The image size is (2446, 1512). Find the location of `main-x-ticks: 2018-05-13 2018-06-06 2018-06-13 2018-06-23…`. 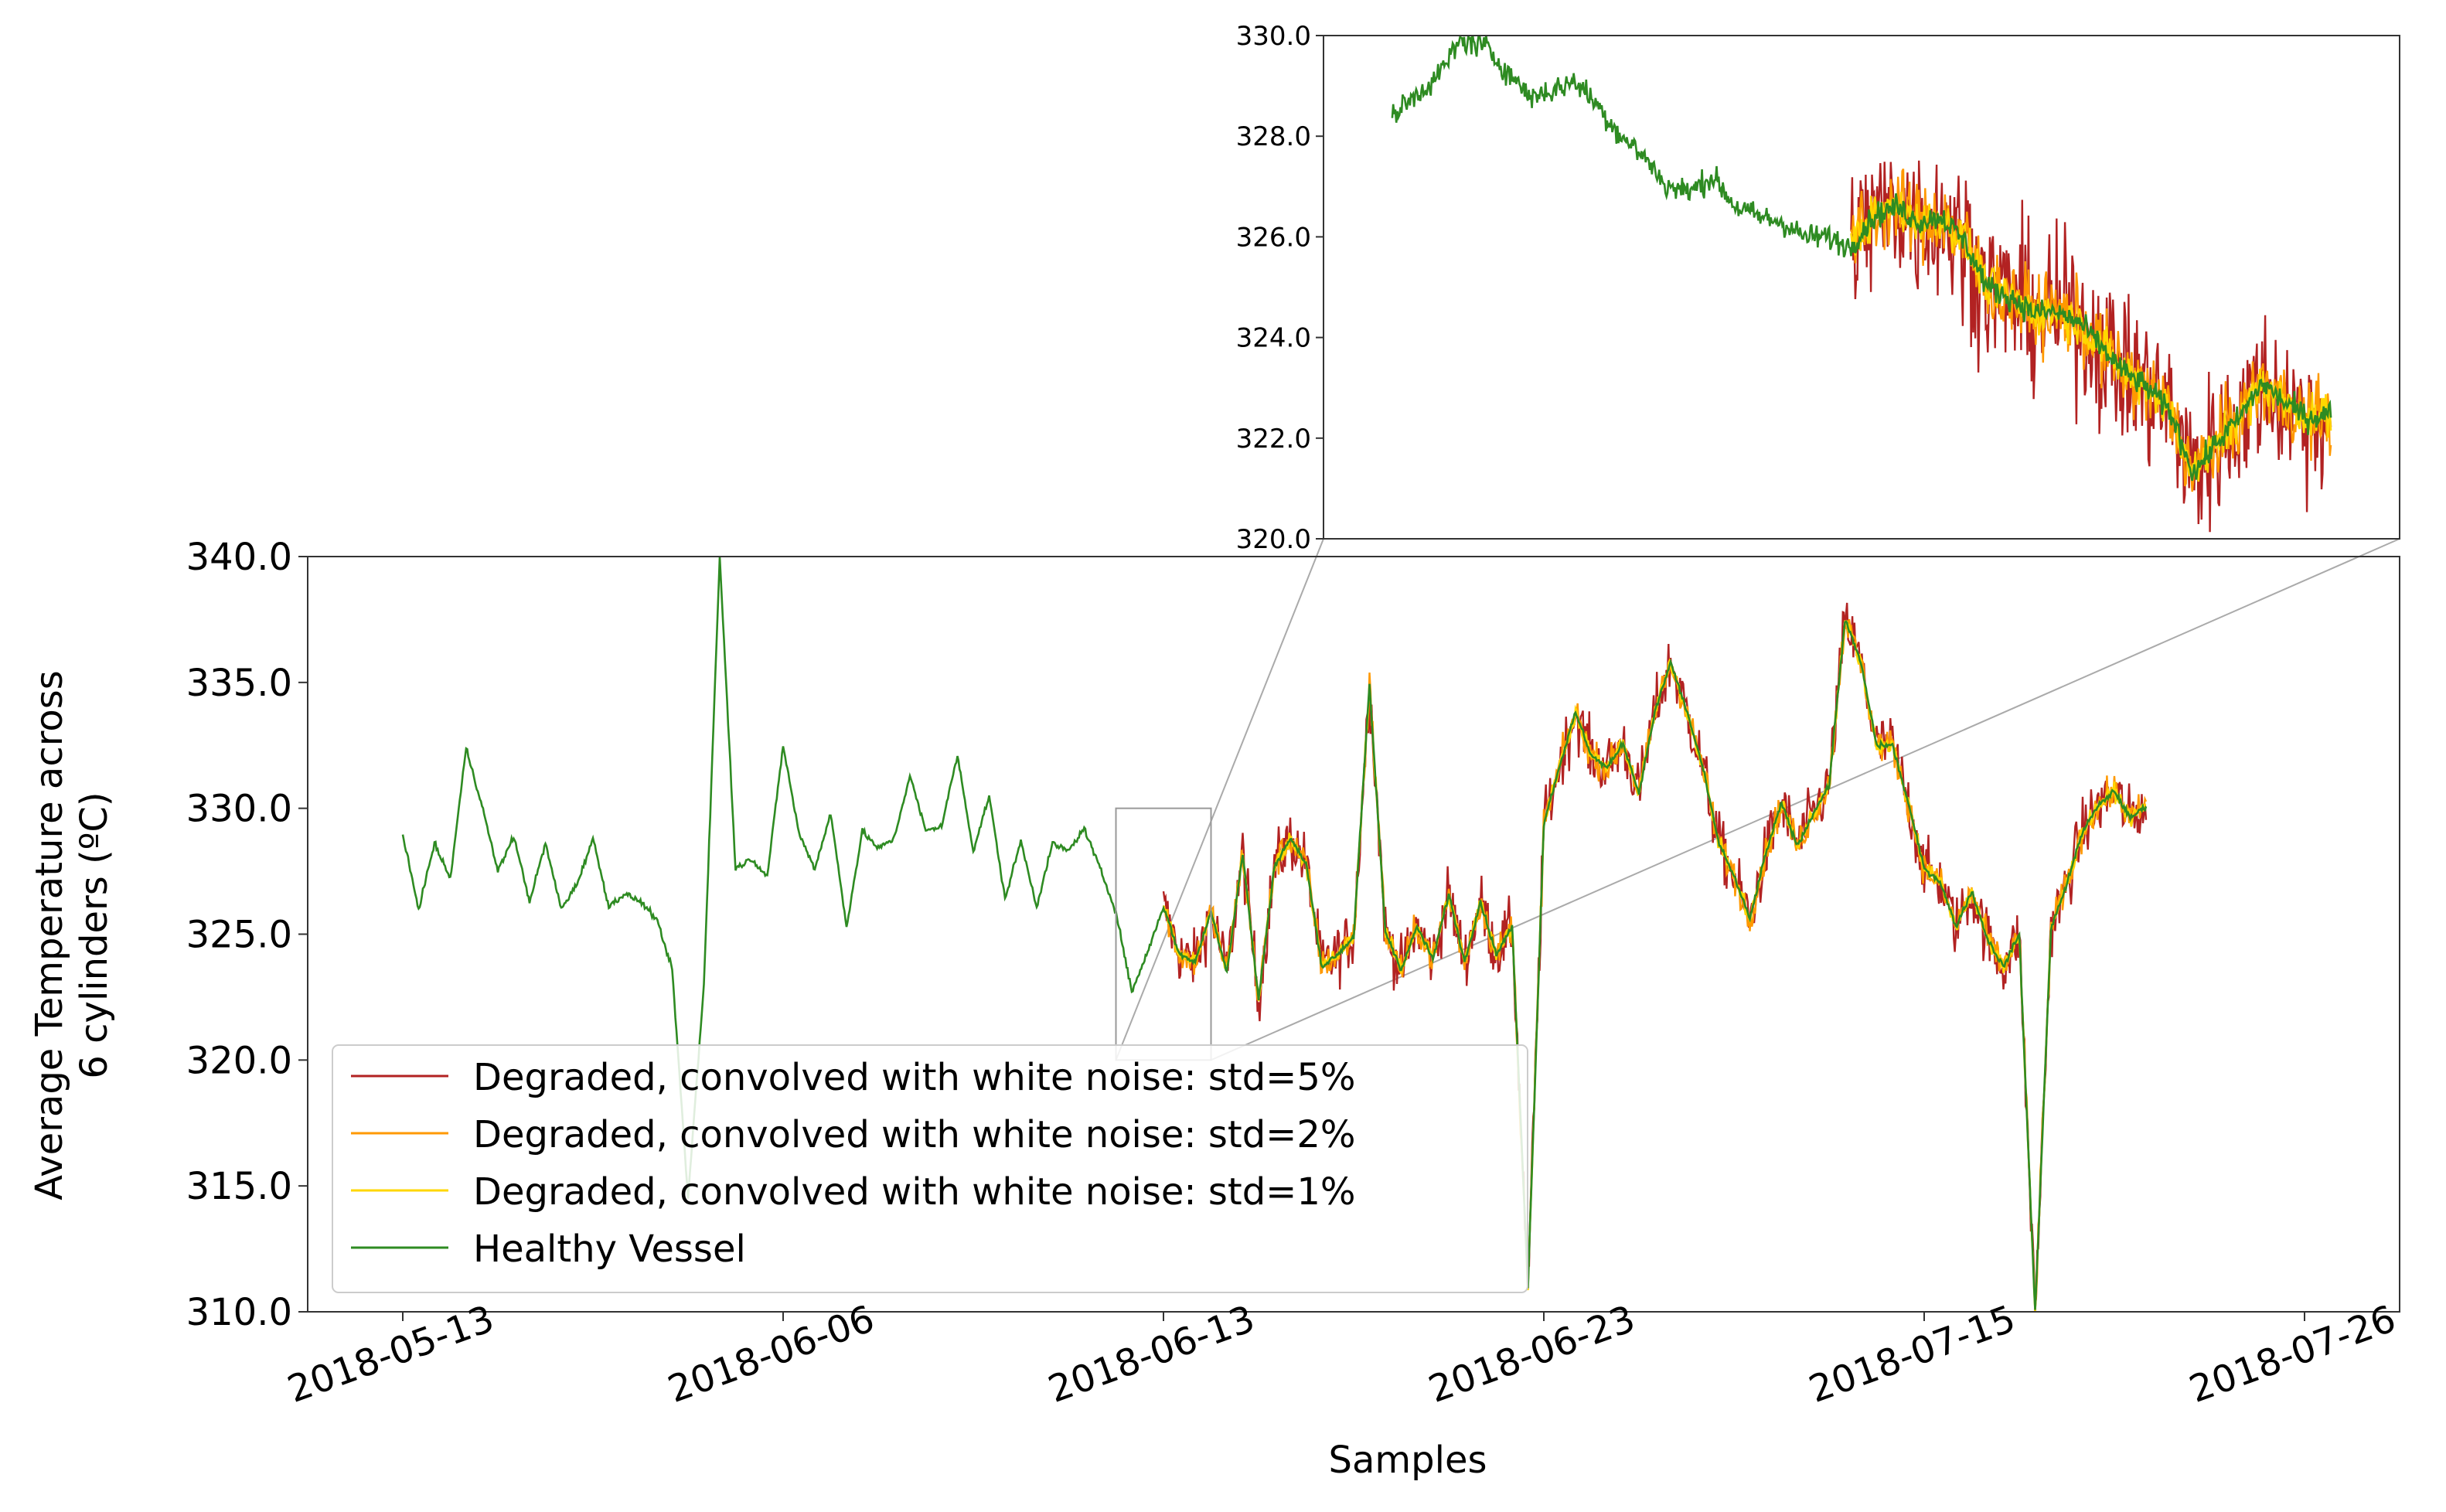

main-x-ticks: 2018-05-13 2018-06-06 2018-06-13 2018-06-23… is located at coordinates (1341, 1354).